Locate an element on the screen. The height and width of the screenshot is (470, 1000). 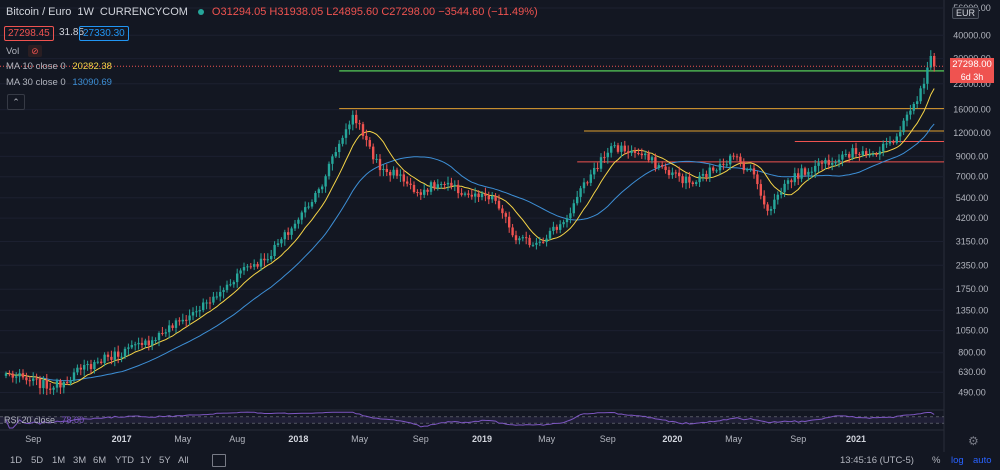
y-tick-label: 2350.00 is located at coordinates (972, 265).